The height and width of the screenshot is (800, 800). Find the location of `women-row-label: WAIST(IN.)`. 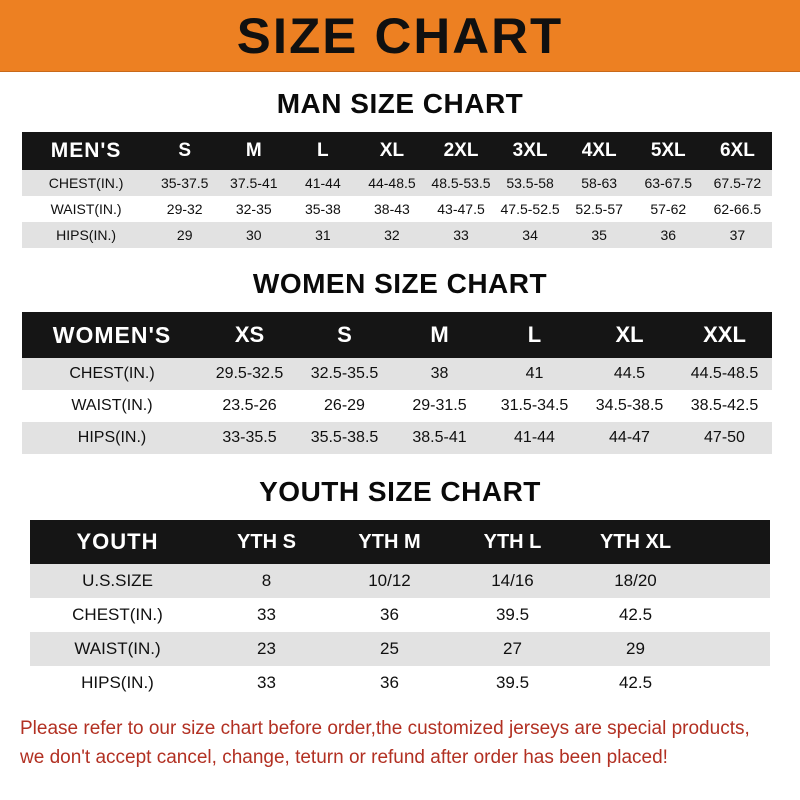

women-row-label: WAIST(IN.) is located at coordinates (112, 405).